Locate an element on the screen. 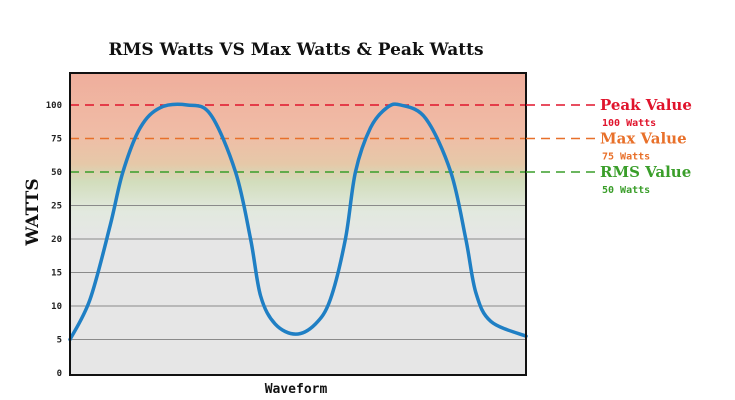 This screenshot has width=735, height=400. y-axis-label: WATTS is located at coordinates (33, 212).